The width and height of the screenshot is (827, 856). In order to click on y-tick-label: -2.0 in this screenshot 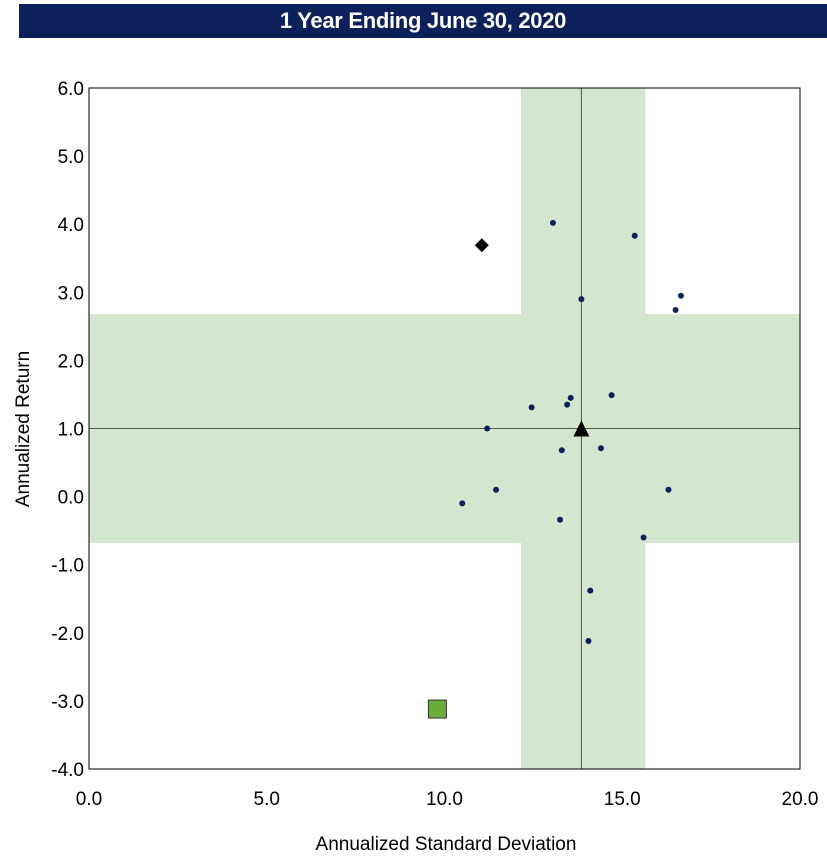, I will do `click(67, 634)`.